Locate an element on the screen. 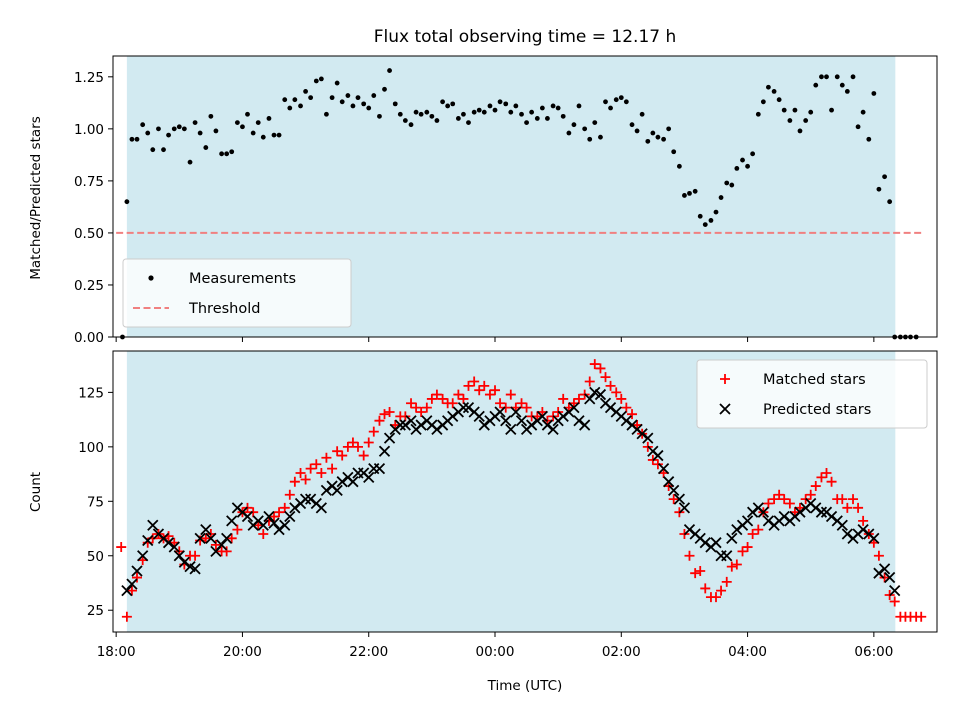 The width and height of the screenshot is (960, 720). legend-box is located at coordinates (237, 293).